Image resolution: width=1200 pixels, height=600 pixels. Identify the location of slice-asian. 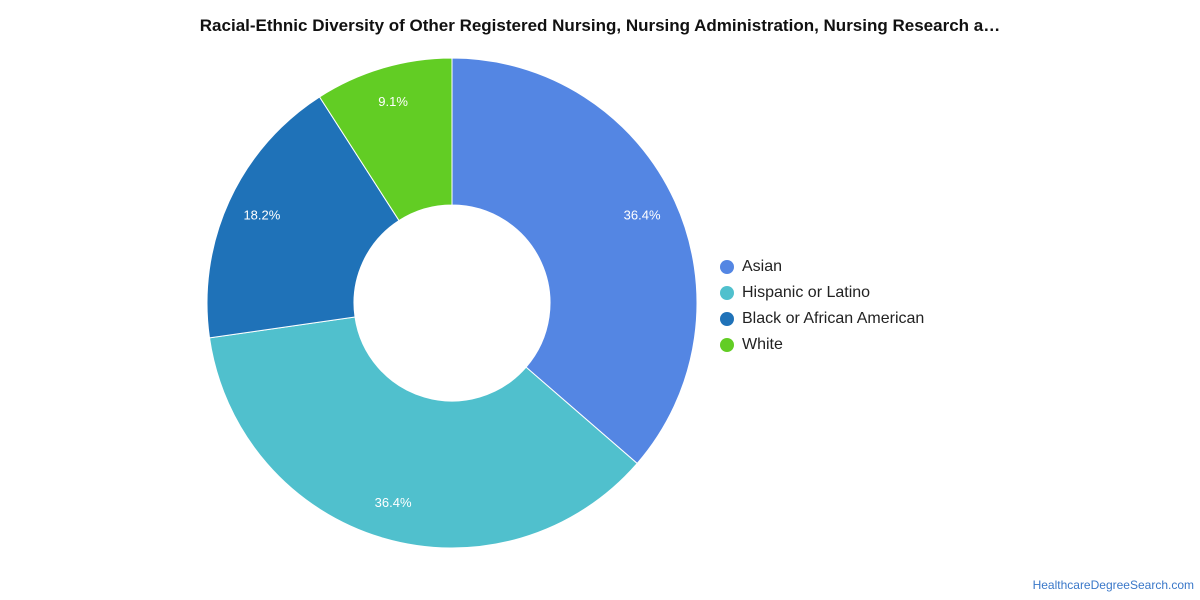
(574, 261).